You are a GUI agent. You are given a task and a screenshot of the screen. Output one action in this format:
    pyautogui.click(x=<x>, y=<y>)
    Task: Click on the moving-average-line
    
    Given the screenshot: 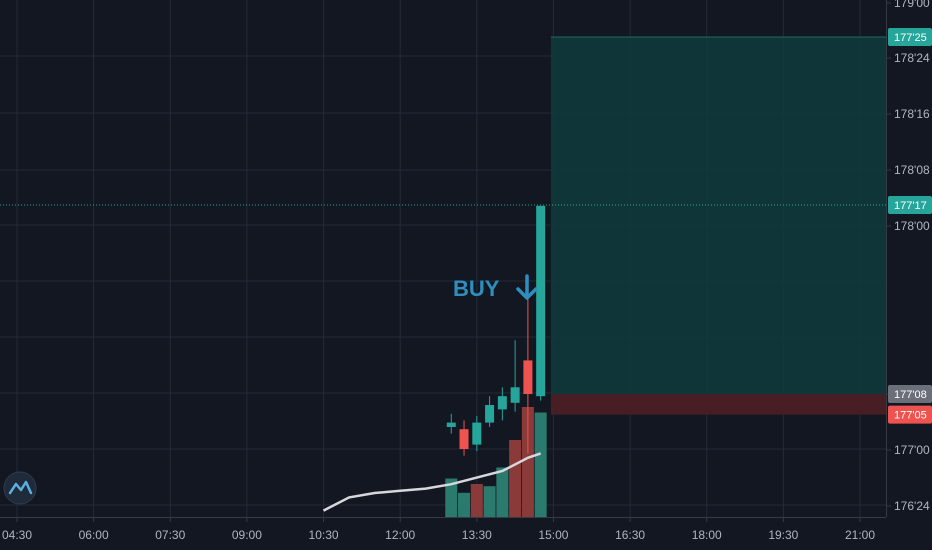 What is the action you would take?
    pyautogui.click(x=432, y=482)
    